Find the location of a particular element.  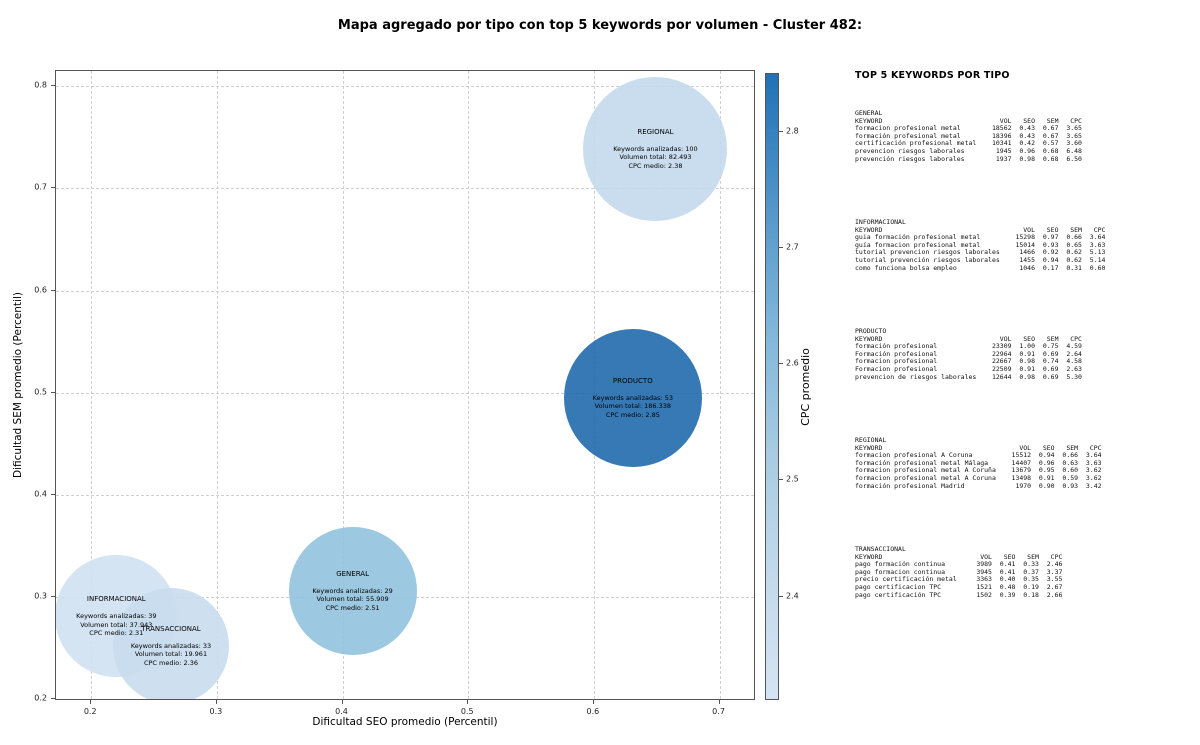

bubble-transaccional is located at coordinates (170, 643).